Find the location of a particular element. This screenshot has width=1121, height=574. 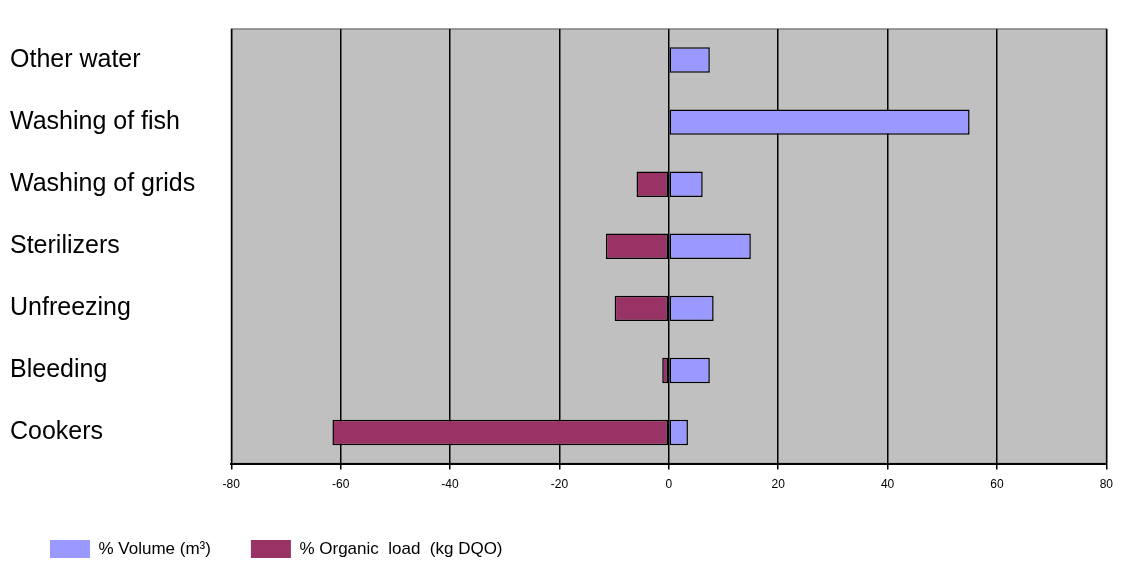

y-tick-label: Washing of fish is located at coordinates (95, 120).